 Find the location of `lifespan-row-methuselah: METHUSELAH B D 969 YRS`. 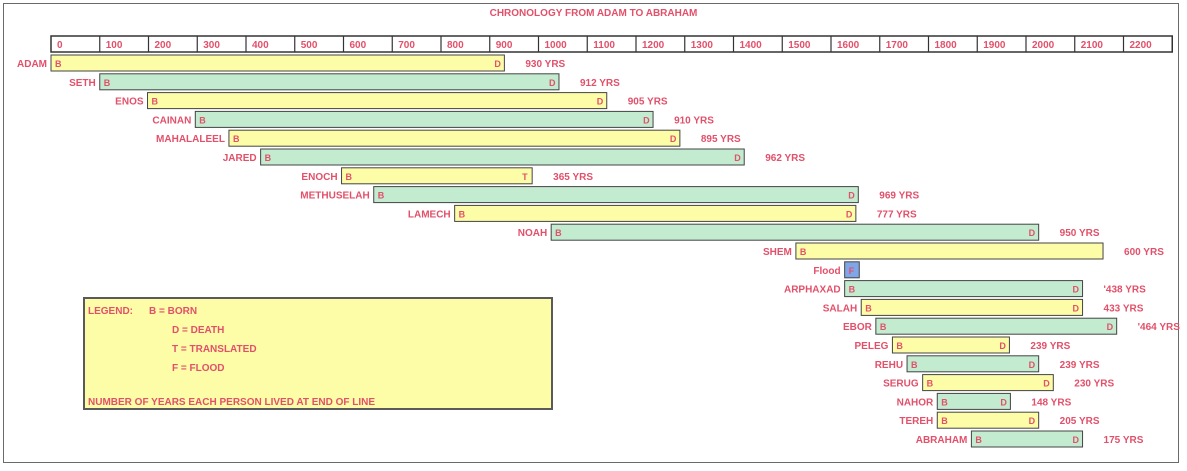

lifespan-row-methuselah: METHUSELAH B D 969 YRS is located at coordinates (609, 195).